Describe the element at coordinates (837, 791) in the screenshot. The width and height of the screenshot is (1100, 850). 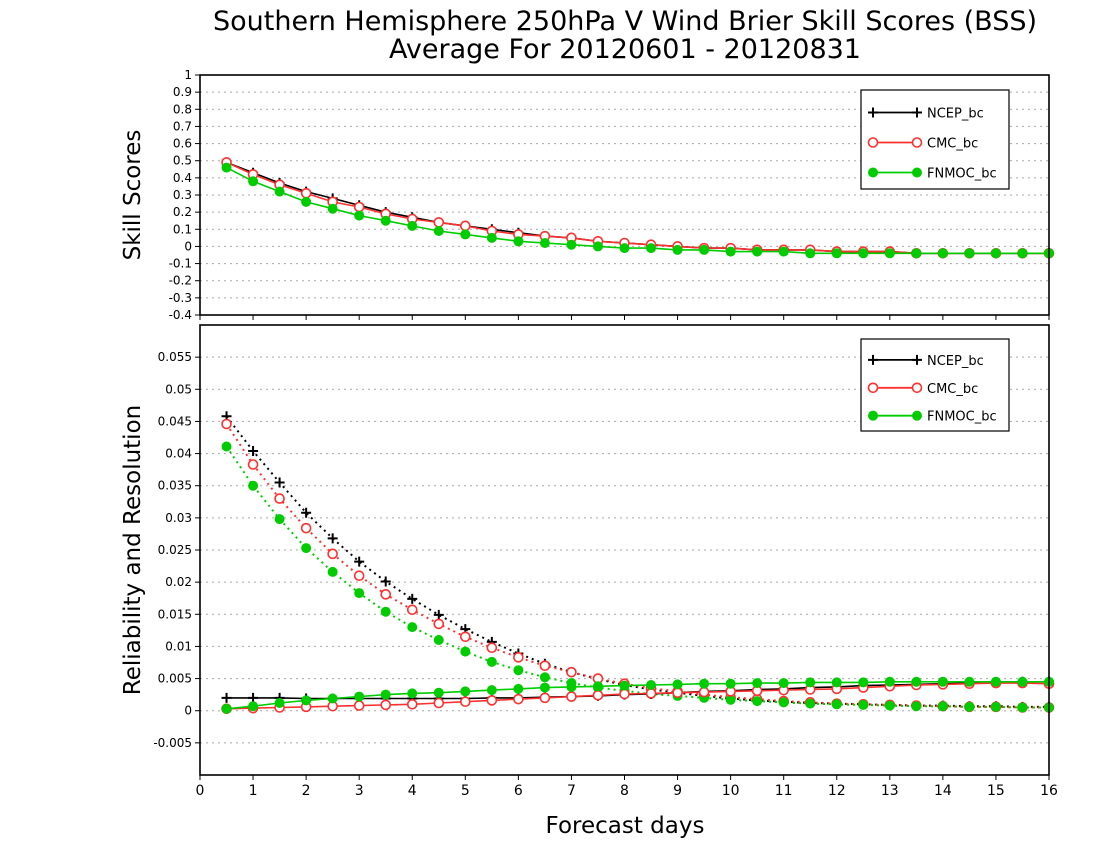
I see `x-tick-label: 12` at that location.